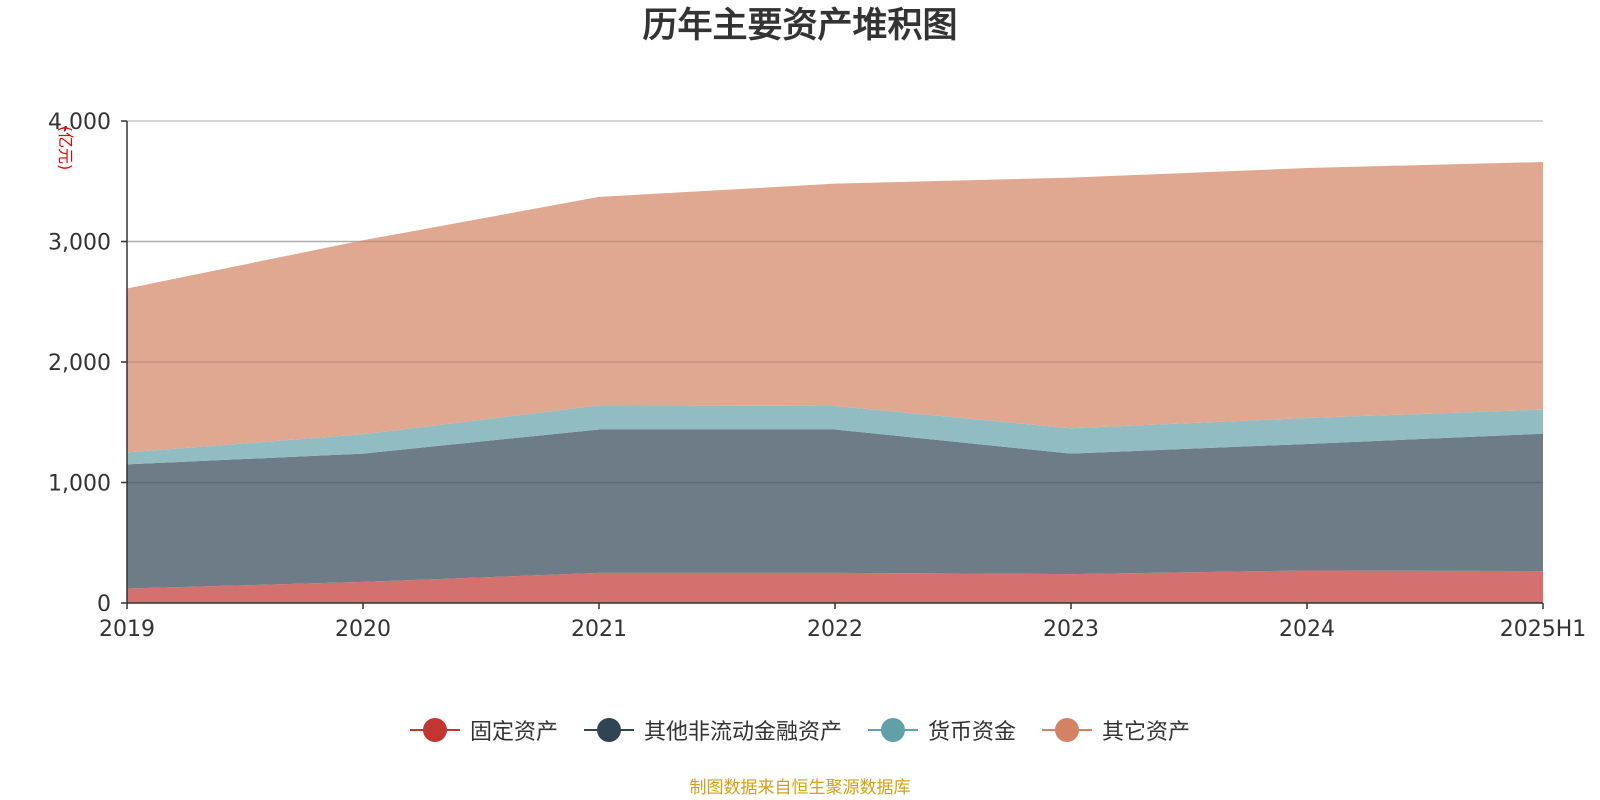  Describe the element at coordinates (79, 122) in the screenshot. I see `y-tick-label-4: 4,000` at that location.